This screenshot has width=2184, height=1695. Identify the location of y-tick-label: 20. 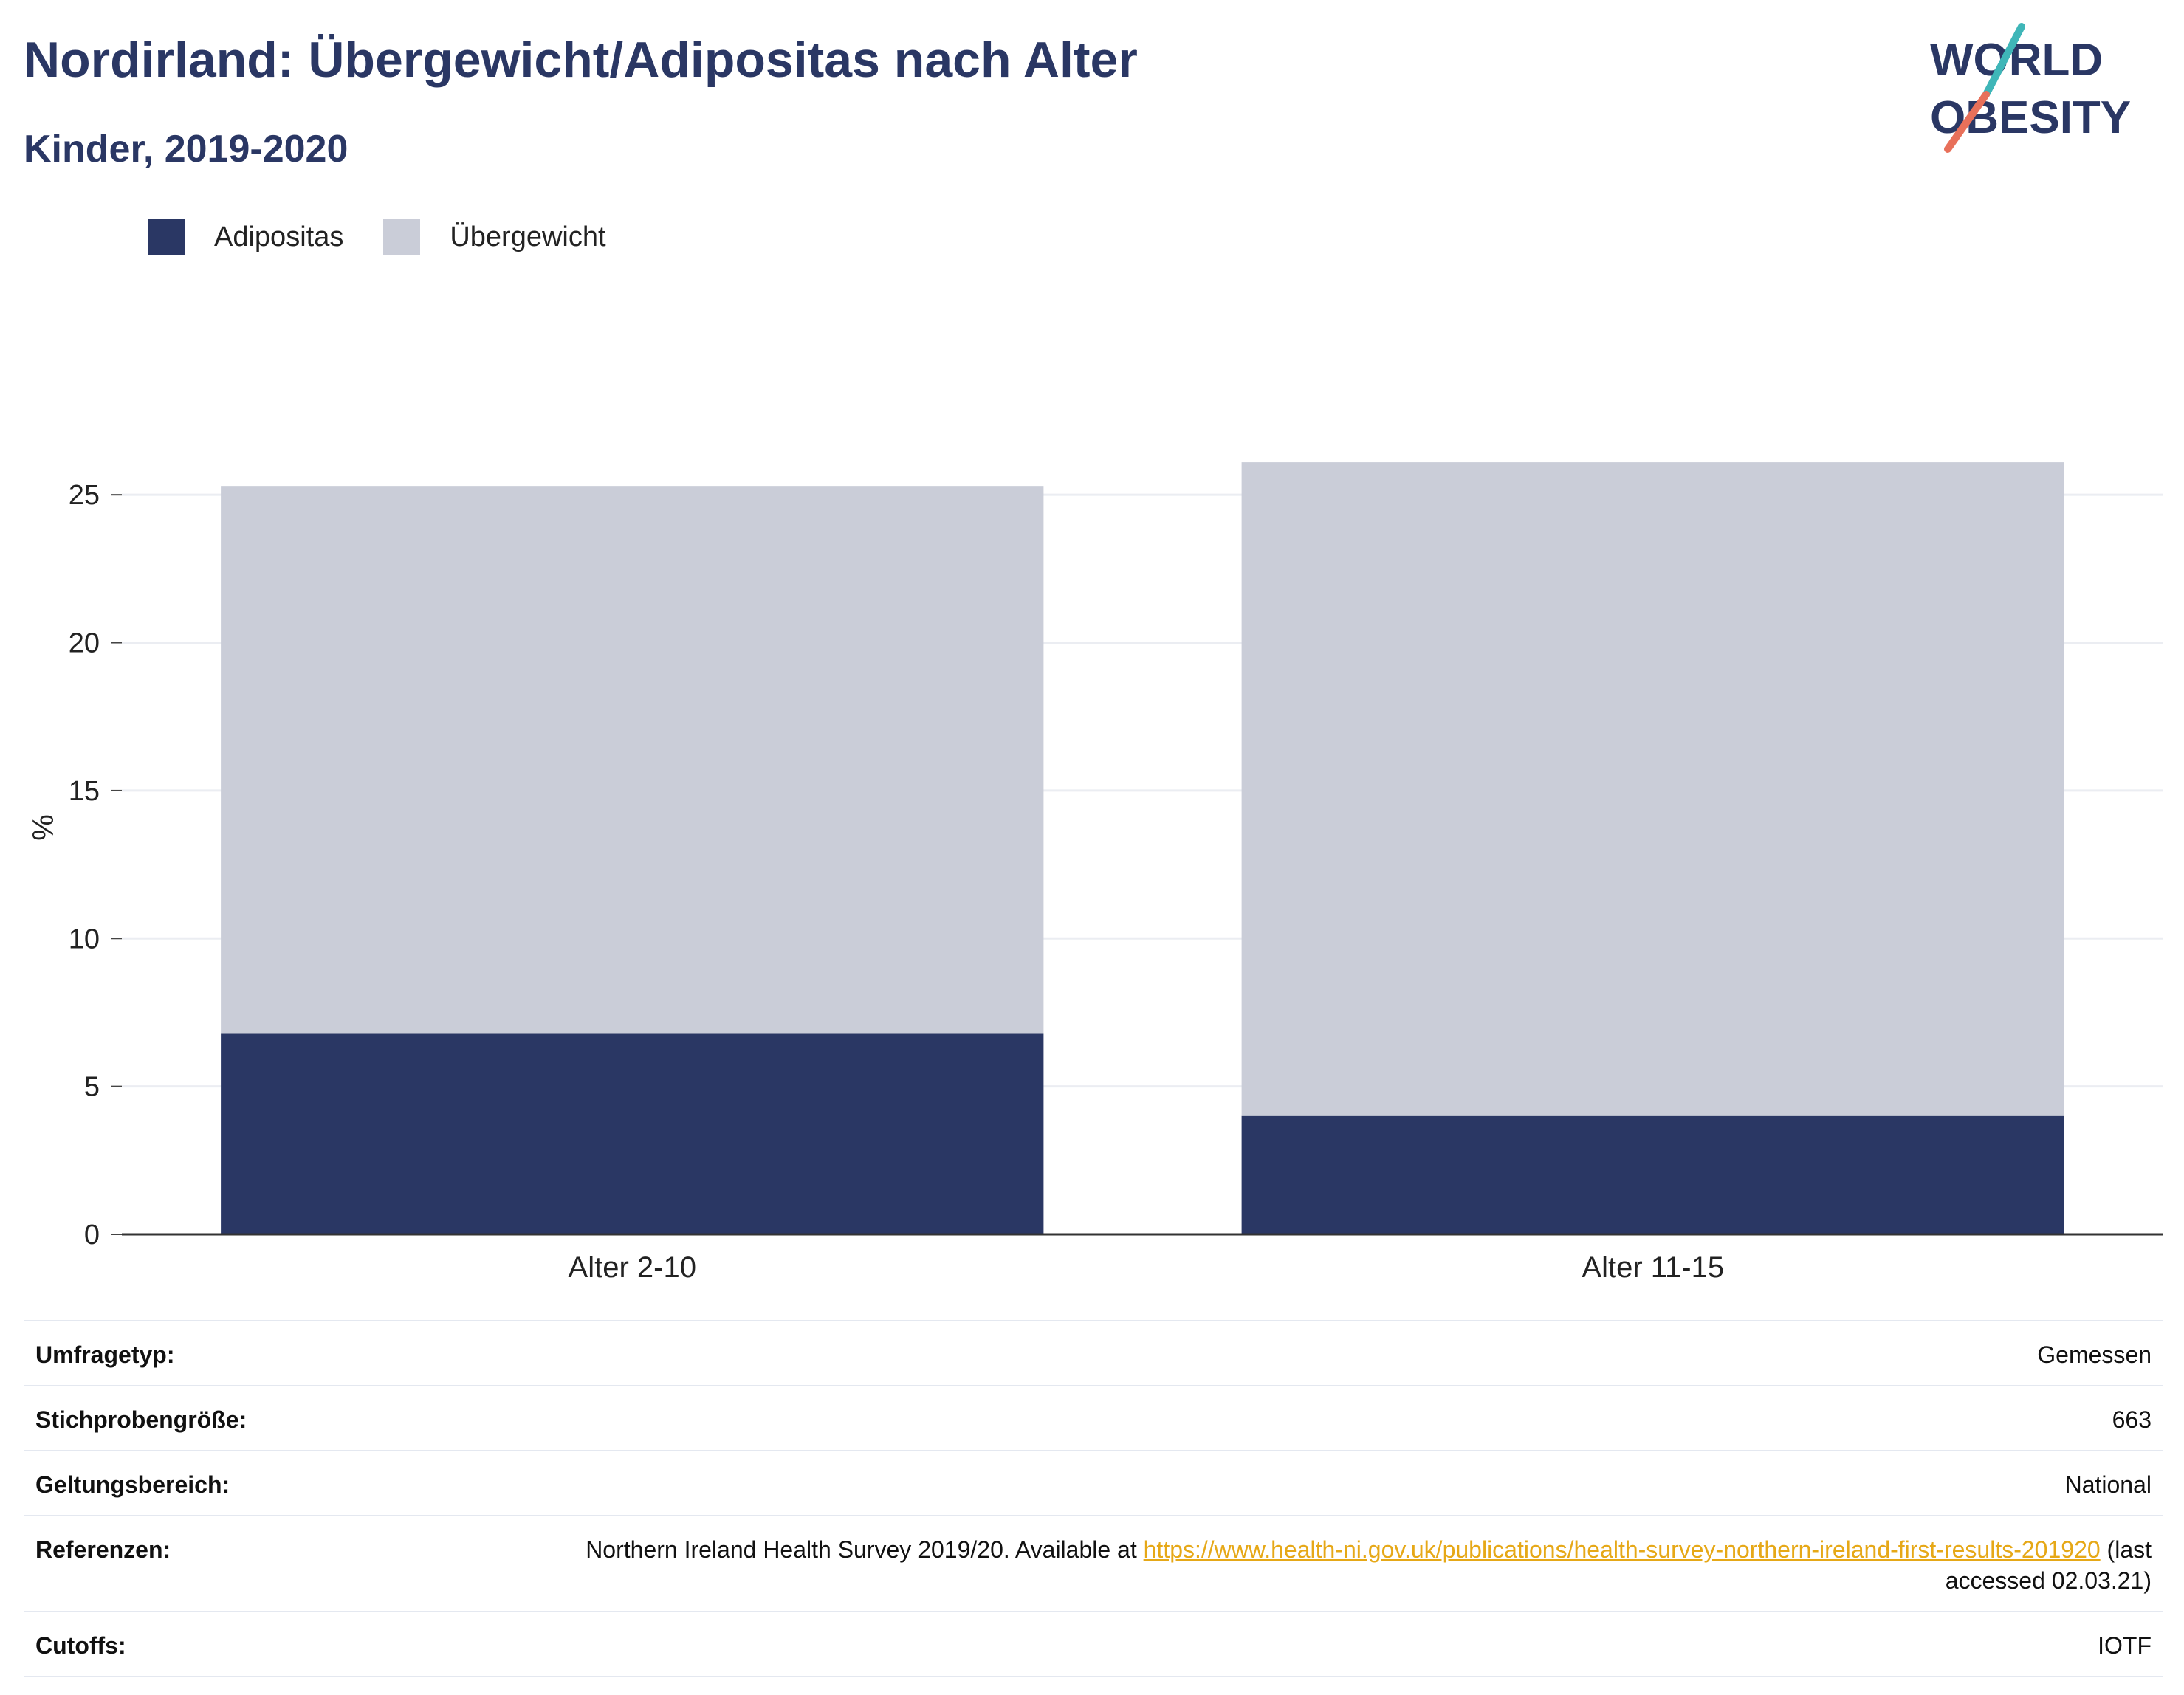
(85, 643).